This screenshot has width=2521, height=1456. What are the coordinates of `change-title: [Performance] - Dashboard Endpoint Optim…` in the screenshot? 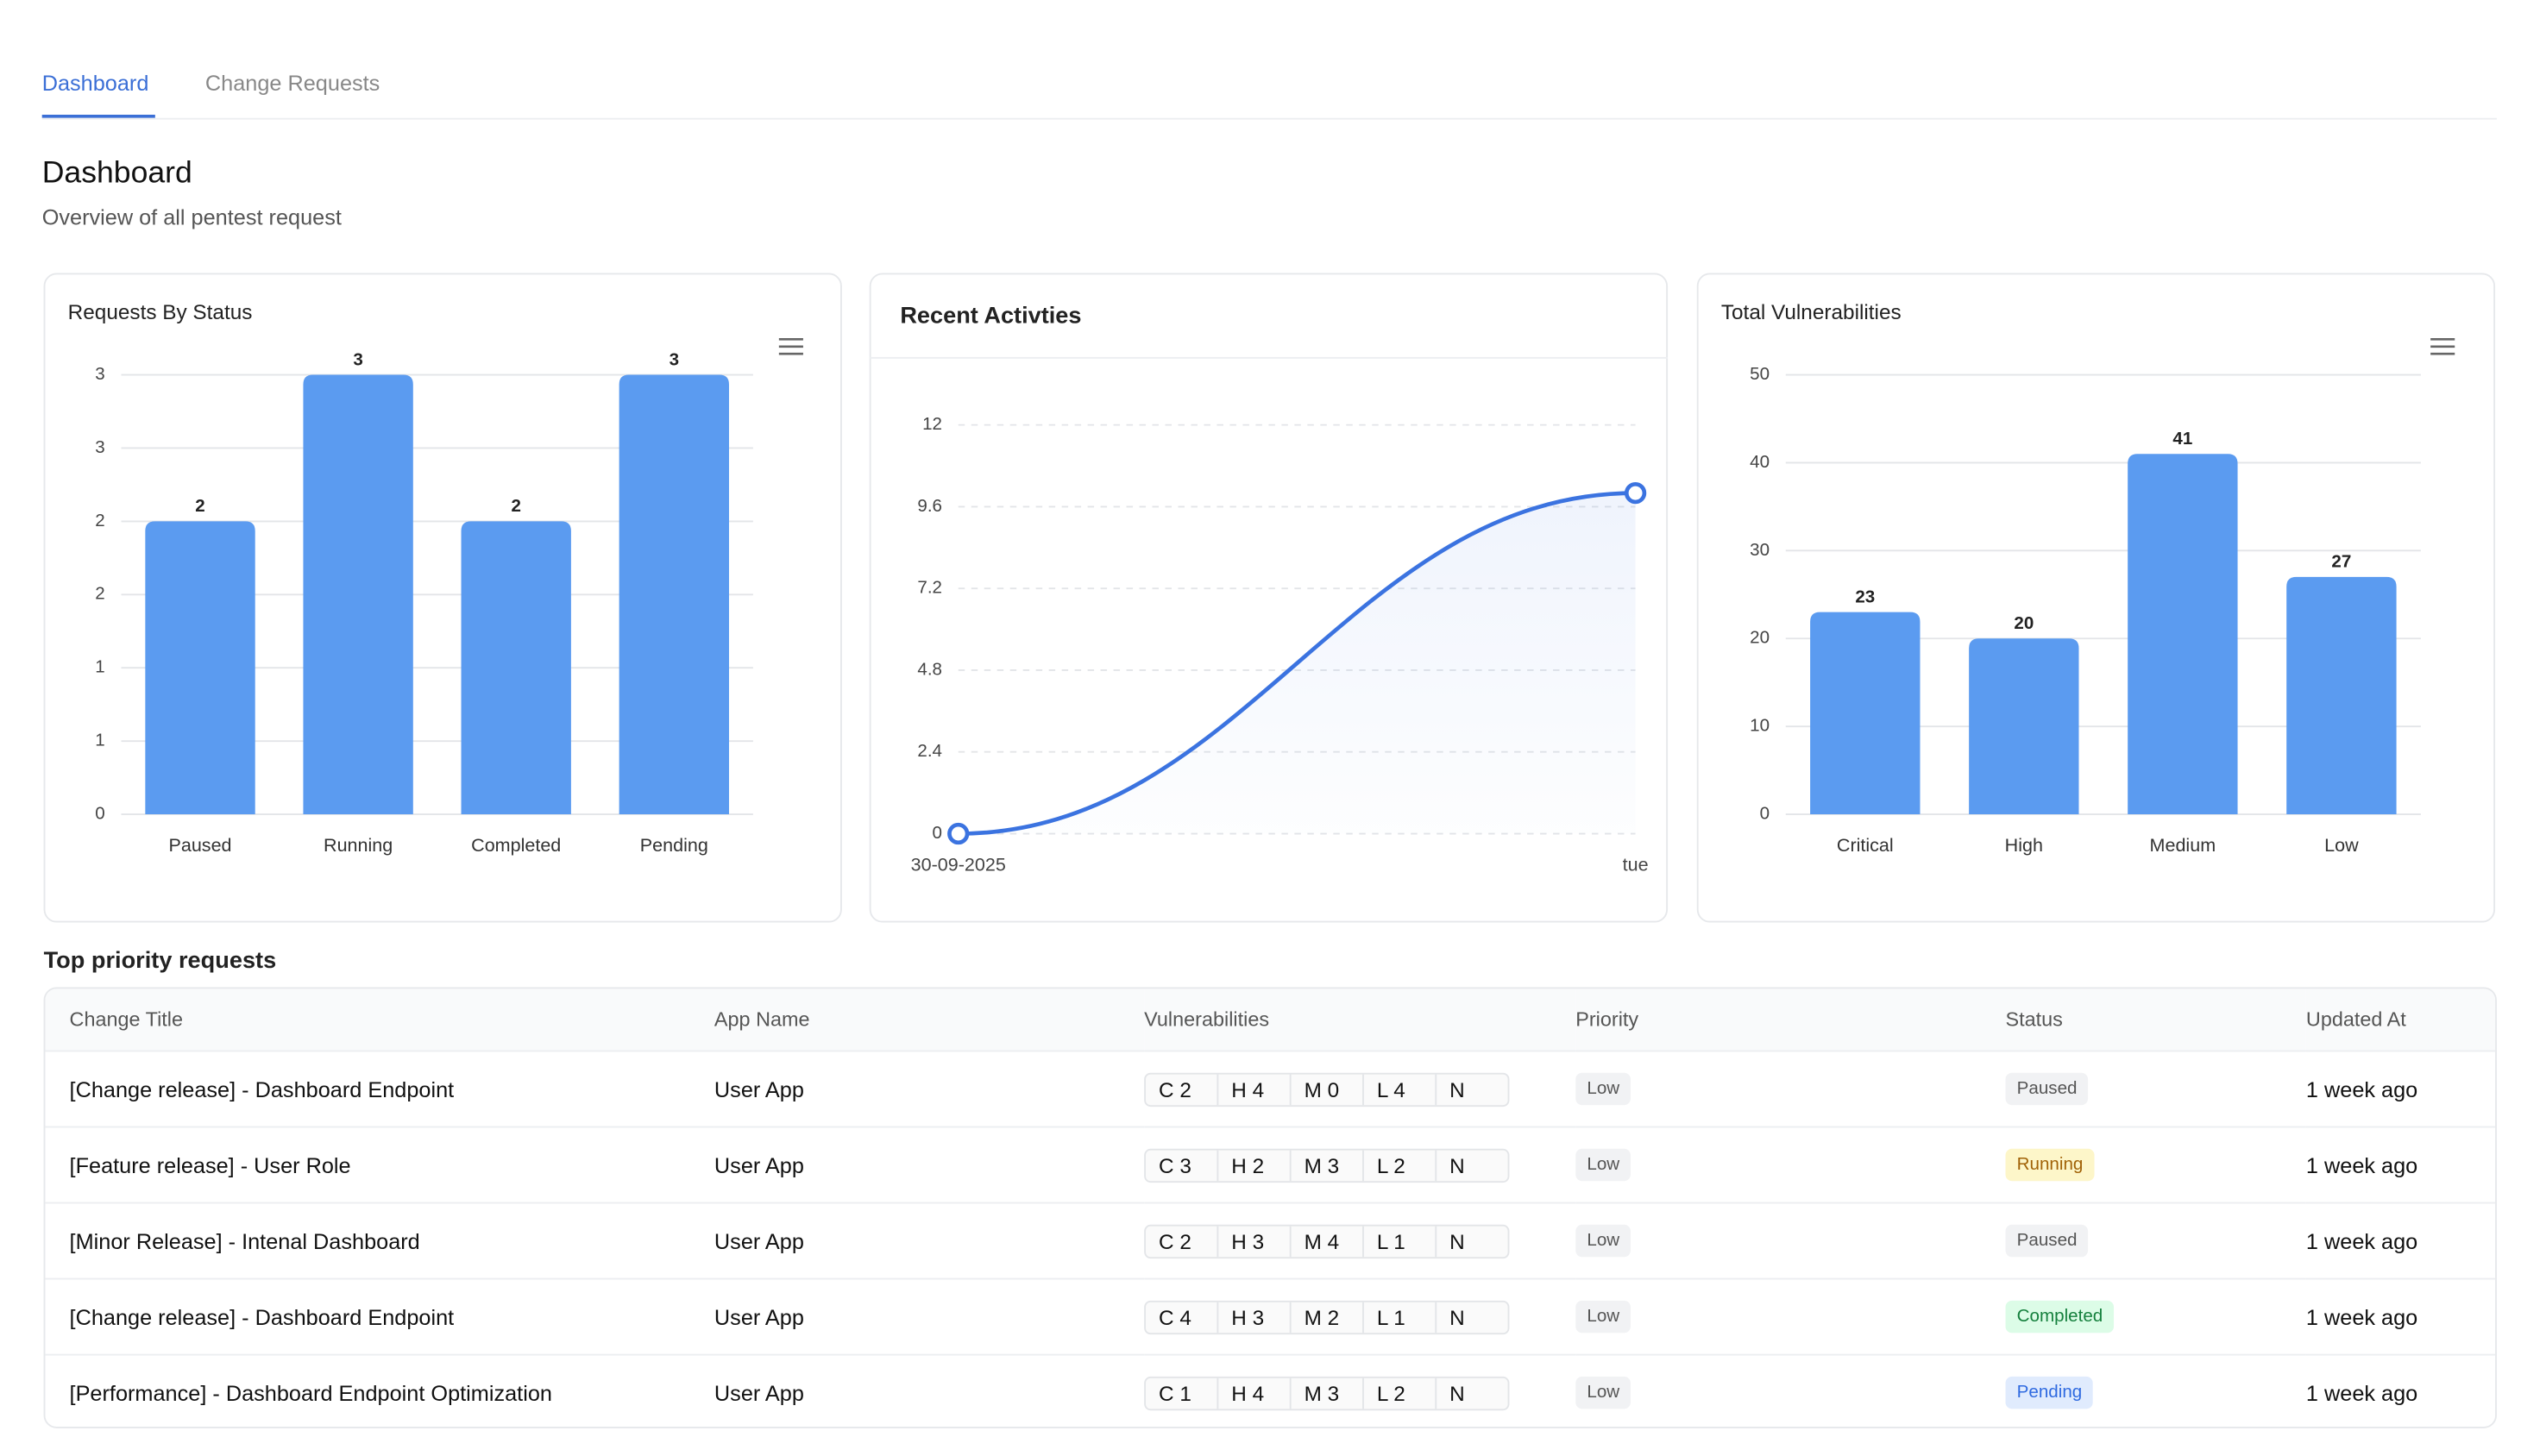 It's located at (379, 1390).